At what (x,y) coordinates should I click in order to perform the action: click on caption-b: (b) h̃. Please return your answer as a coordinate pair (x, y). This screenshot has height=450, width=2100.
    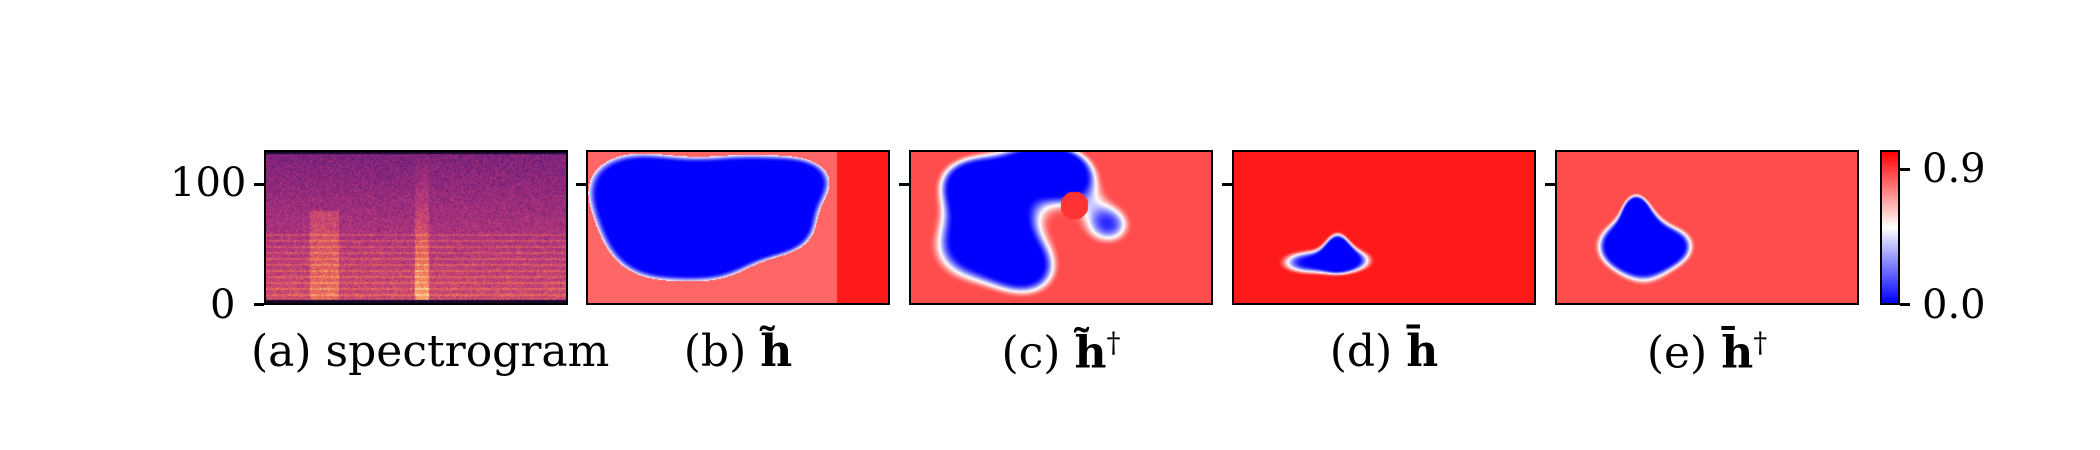
    Looking at the image, I should click on (738, 351).